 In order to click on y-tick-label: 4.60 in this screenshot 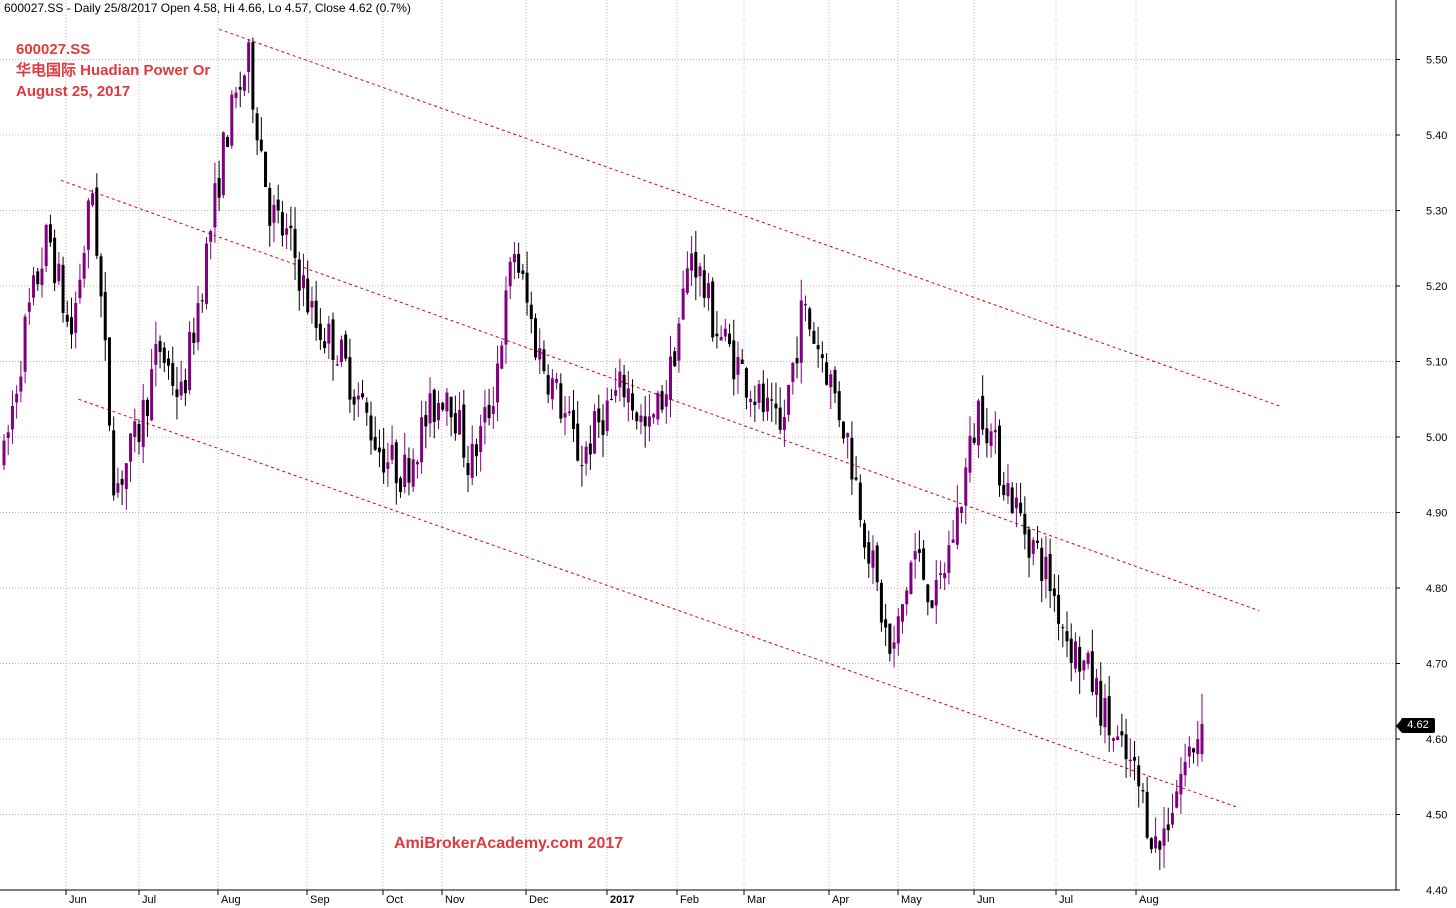, I will do `click(1436, 740)`.